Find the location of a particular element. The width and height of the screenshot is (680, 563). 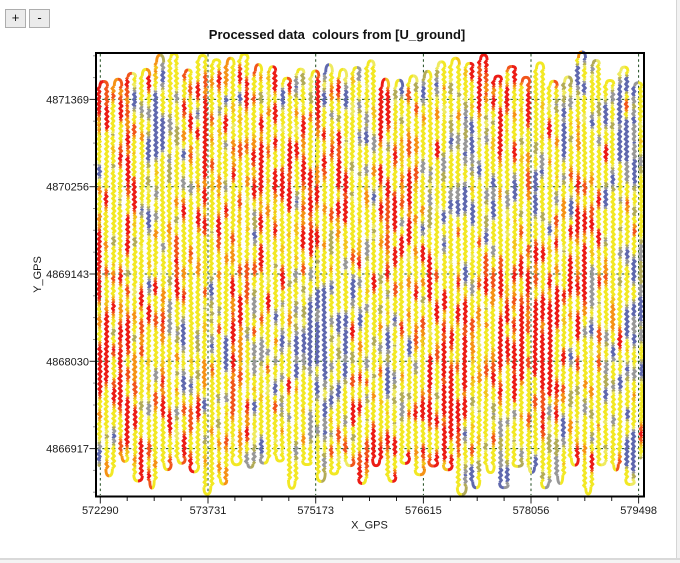

svg-text: 4866917 is located at coordinates (67, 450).